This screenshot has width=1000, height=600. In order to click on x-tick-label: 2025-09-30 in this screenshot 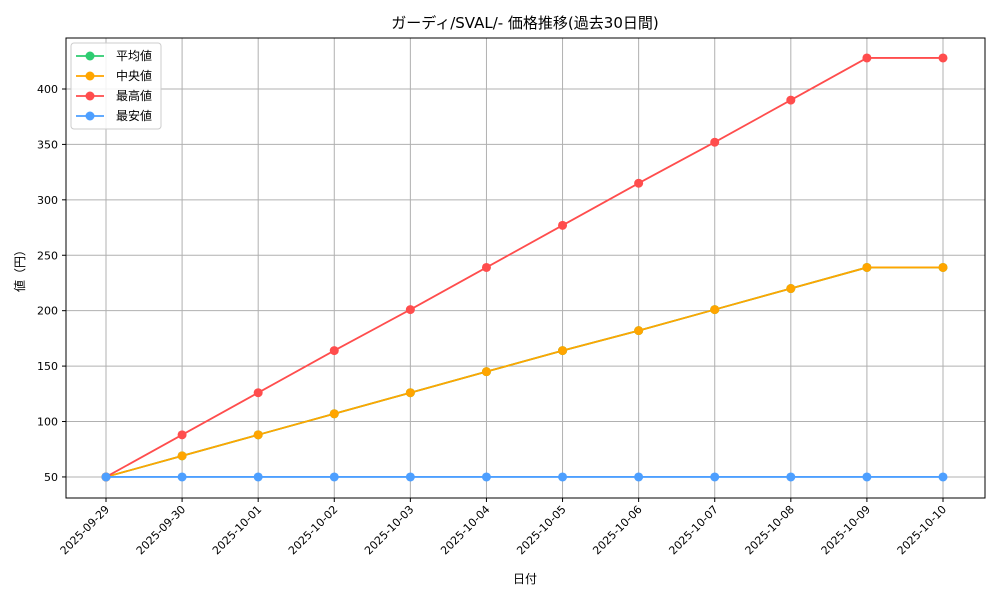, I will do `click(161, 530)`.